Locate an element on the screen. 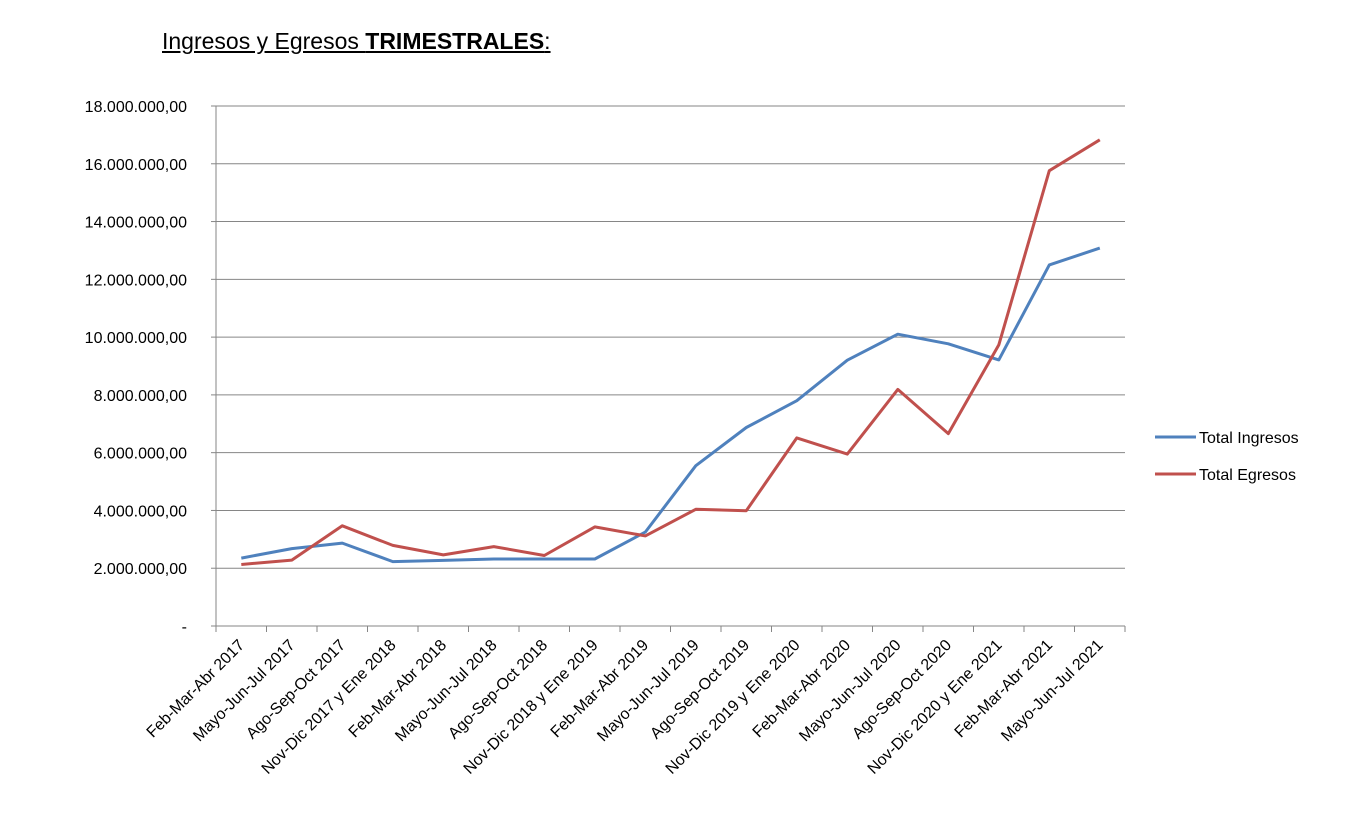 The image size is (1370, 816). title-prefix: Ingresos y Egresos is located at coordinates (264, 41).